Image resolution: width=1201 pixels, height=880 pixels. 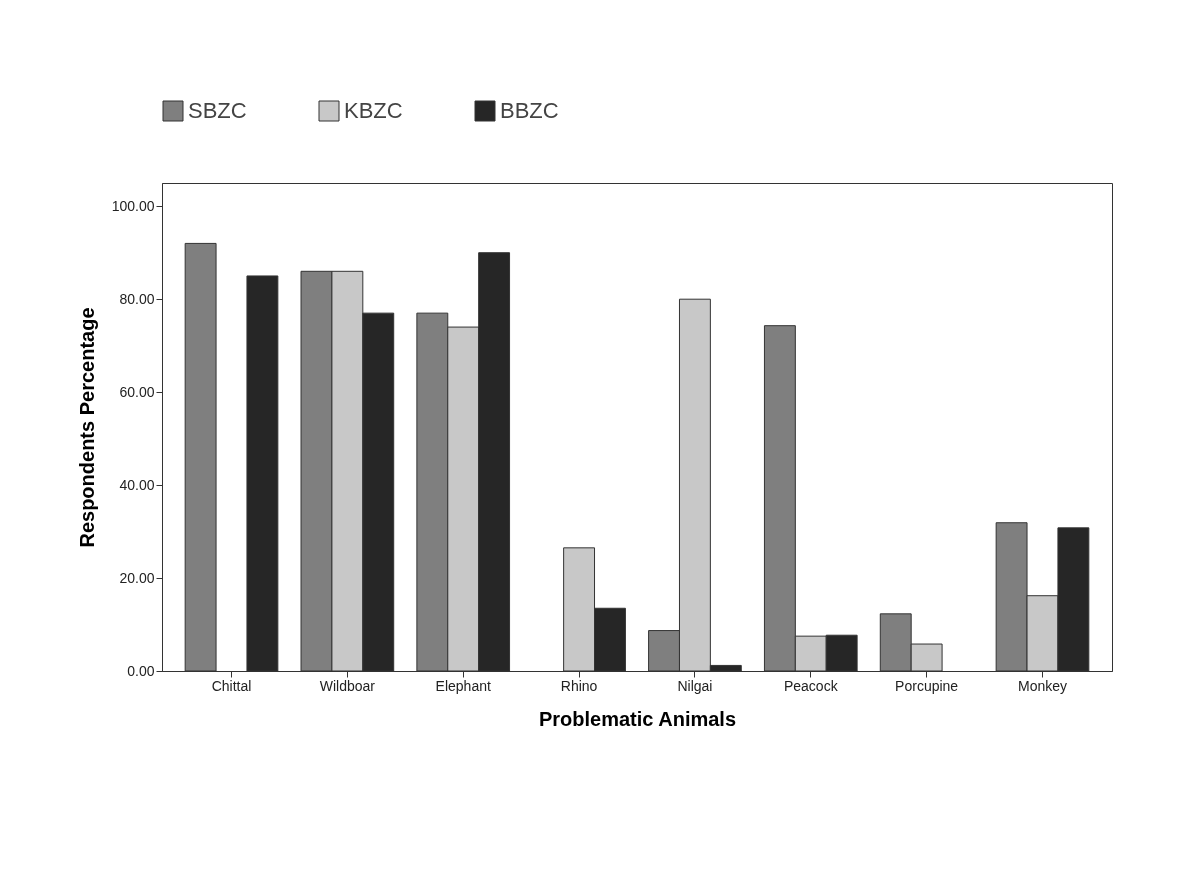 What do you see at coordinates (137, 577) in the screenshot?
I see `y-tick-label: 20.00` at bounding box center [137, 577].